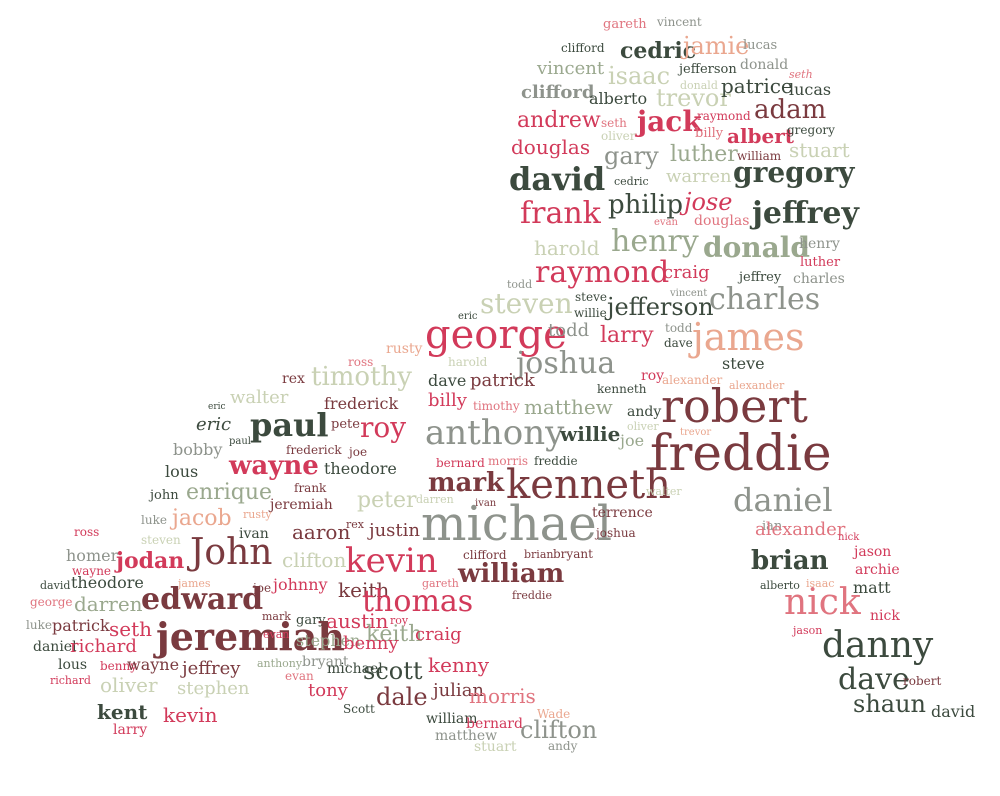  What do you see at coordinates (794, 172) in the screenshot?
I see `word: gregory` at bounding box center [794, 172].